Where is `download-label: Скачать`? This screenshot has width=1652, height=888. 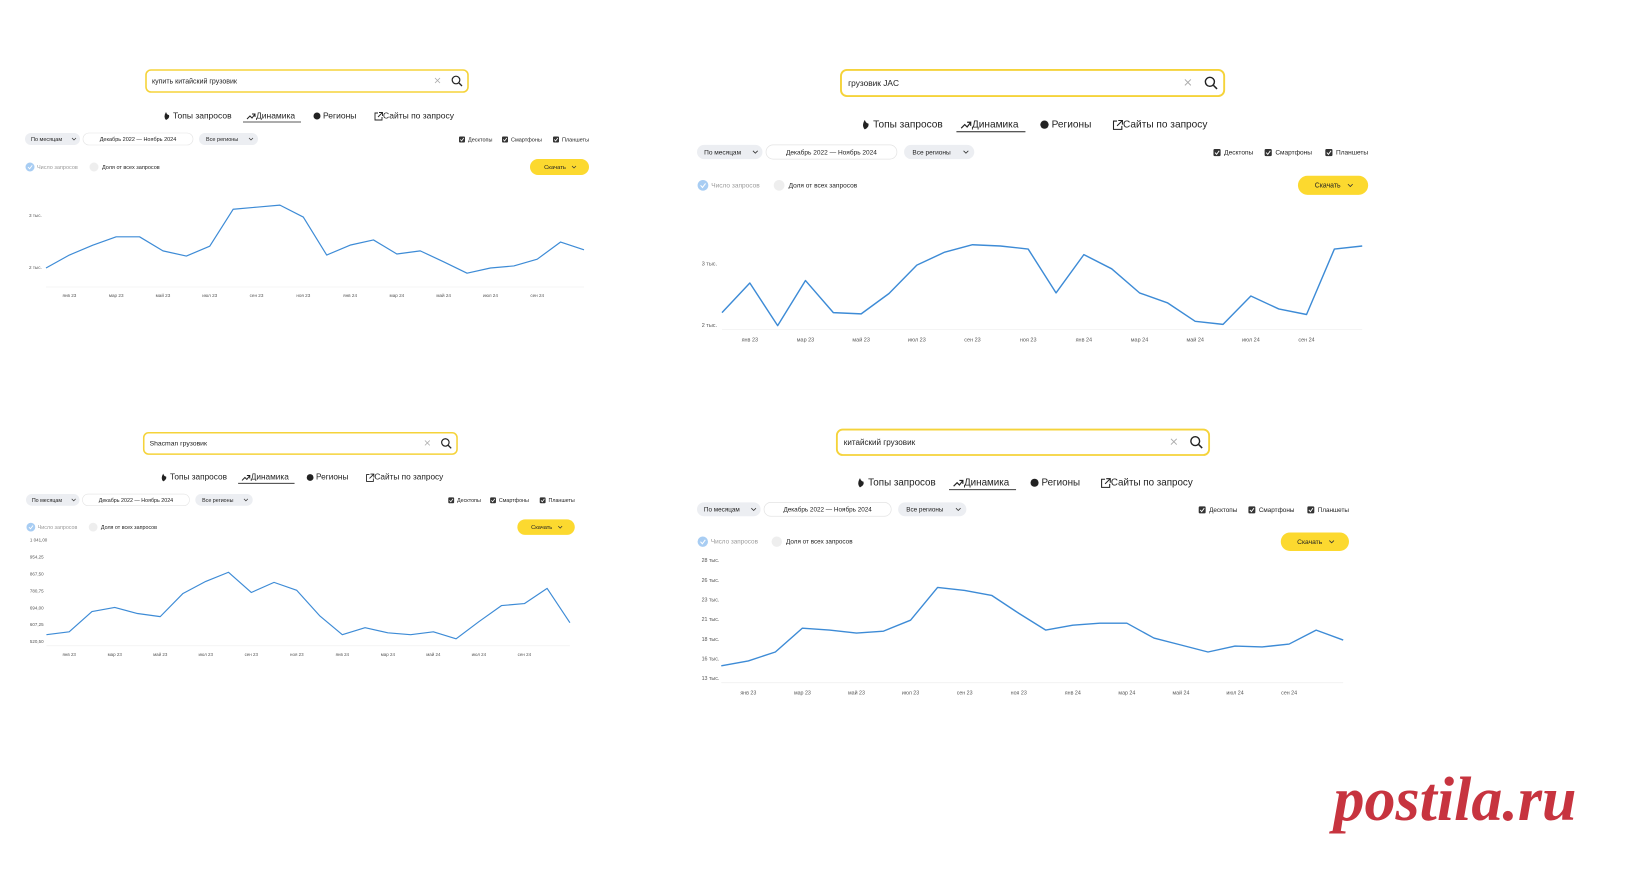
download-label: Скачать is located at coordinates (1310, 542).